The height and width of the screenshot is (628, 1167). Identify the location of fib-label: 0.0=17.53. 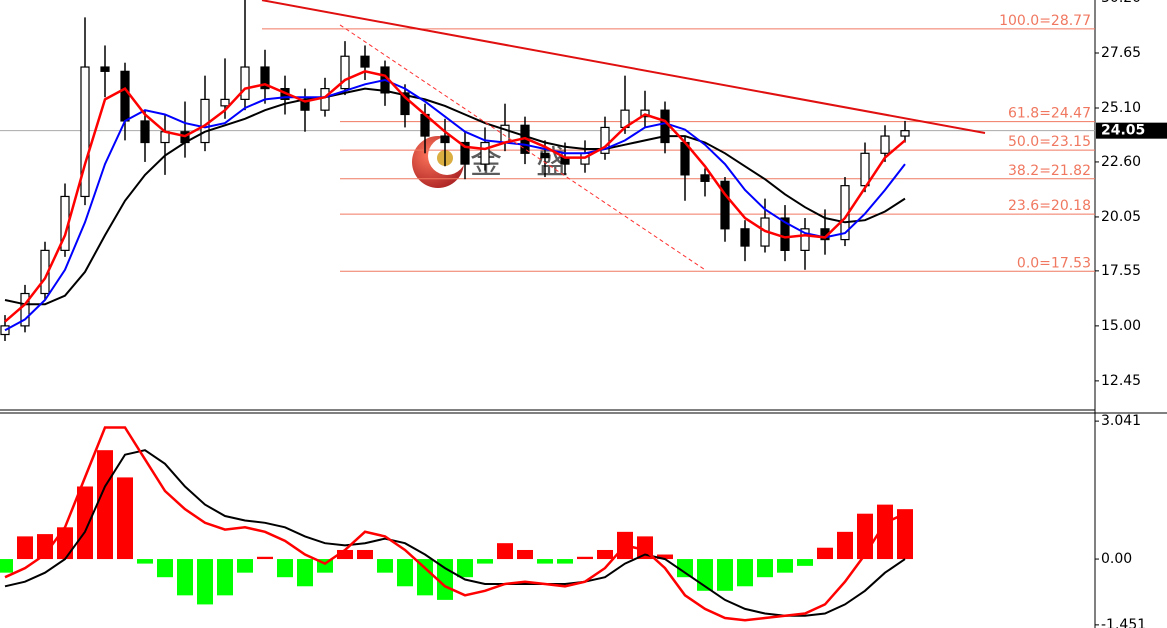
(1054, 263).